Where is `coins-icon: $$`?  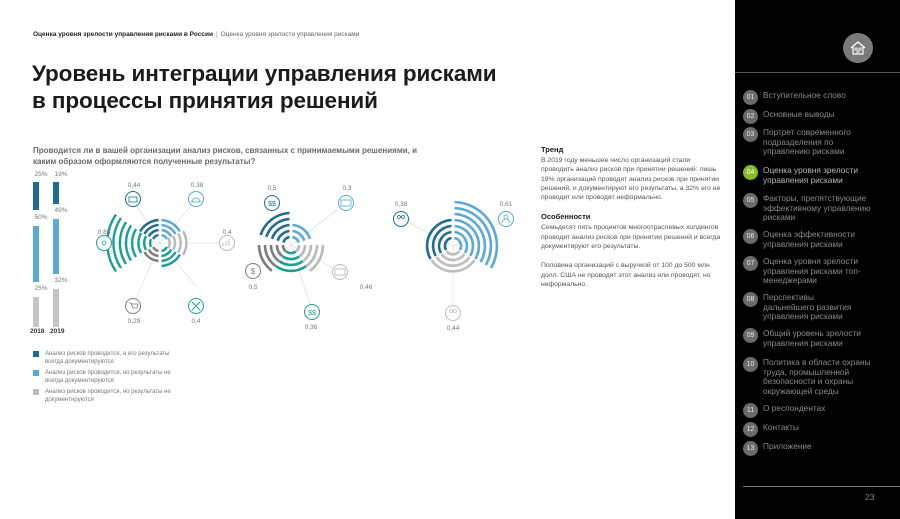 coins-icon: $$ is located at coordinates (312, 312).